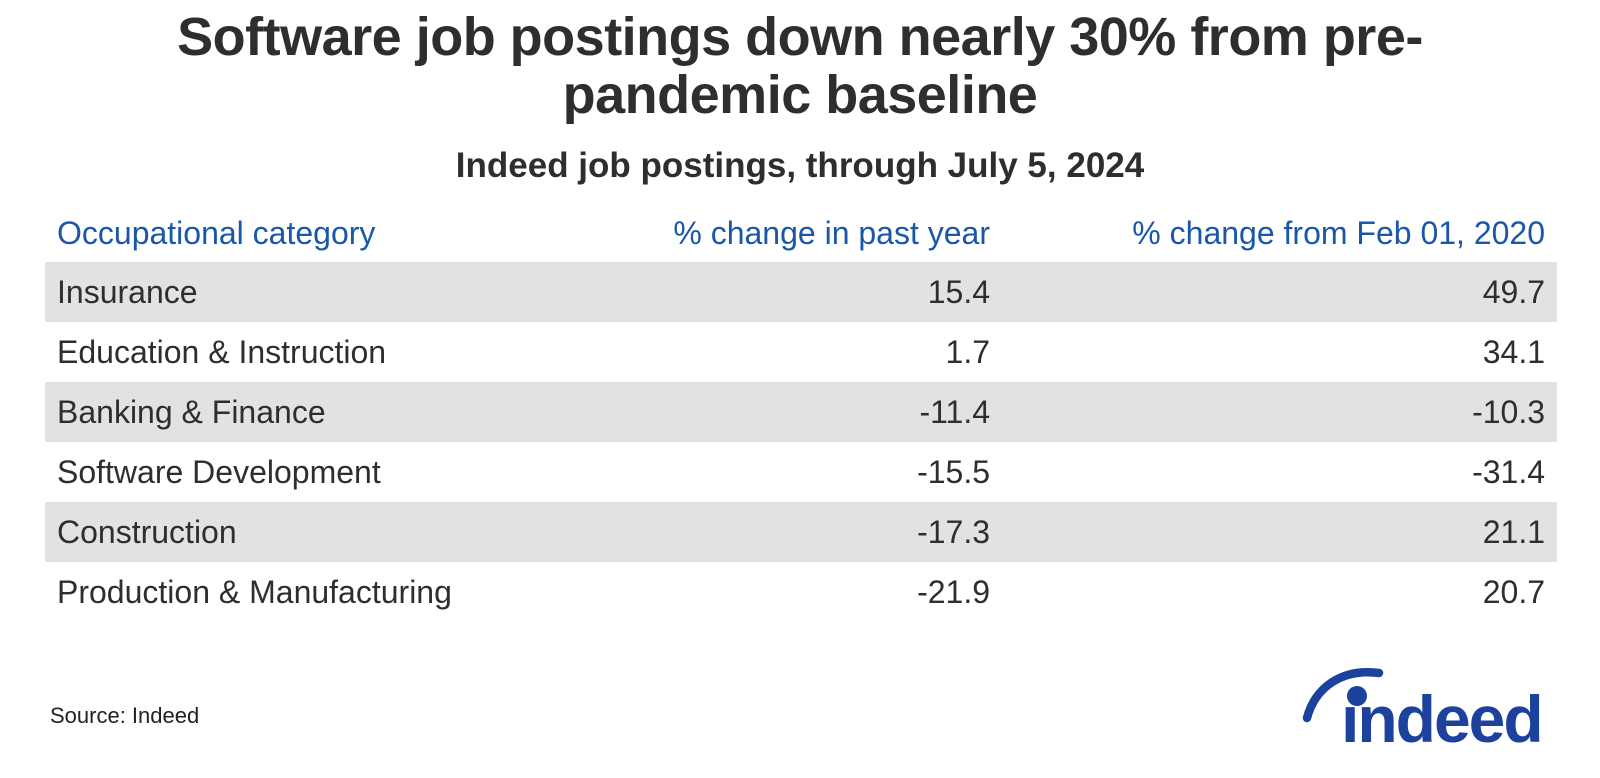  What do you see at coordinates (1513, 531) in the screenshot?
I see `change-from-feb-2020-cell: 21.1` at bounding box center [1513, 531].